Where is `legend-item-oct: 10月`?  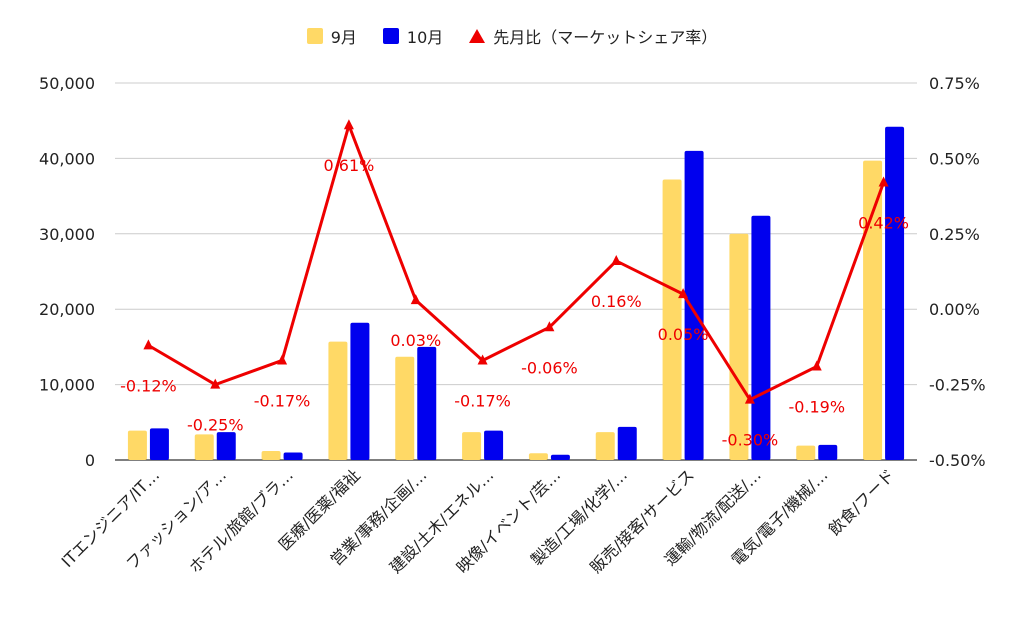 legend-item-oct: 10月 is located at coordinates (413, 36).